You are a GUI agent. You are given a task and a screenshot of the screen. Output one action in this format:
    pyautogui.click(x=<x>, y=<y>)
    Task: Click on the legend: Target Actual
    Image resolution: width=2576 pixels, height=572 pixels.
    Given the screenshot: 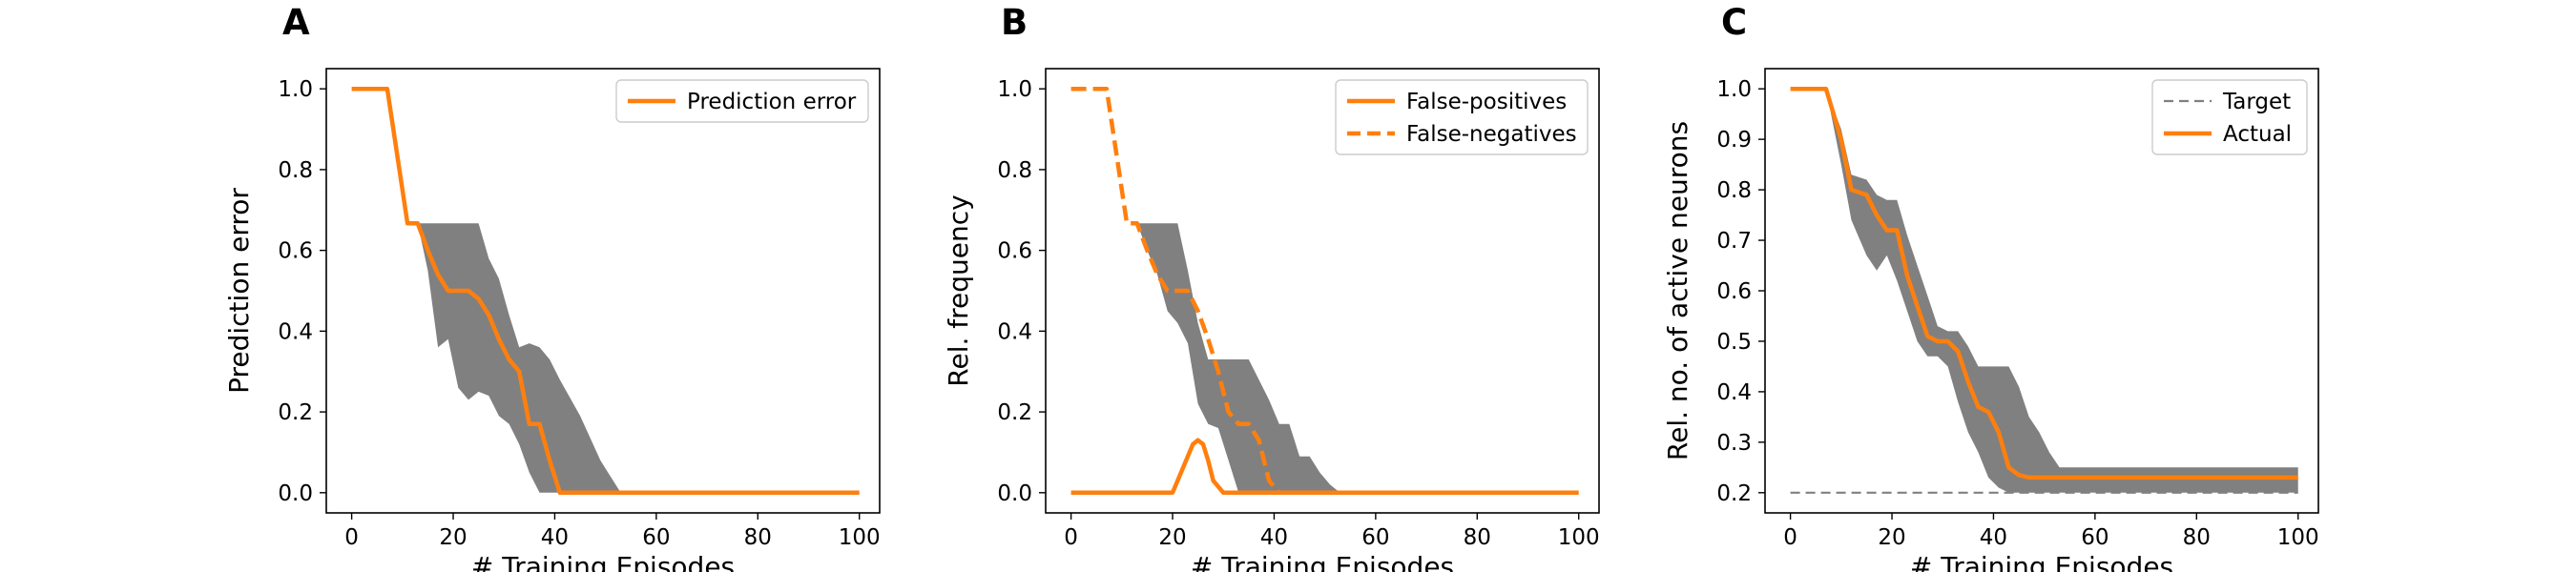 What is the action you would take?
    pyautogui.click(x=2229, y=117)
    